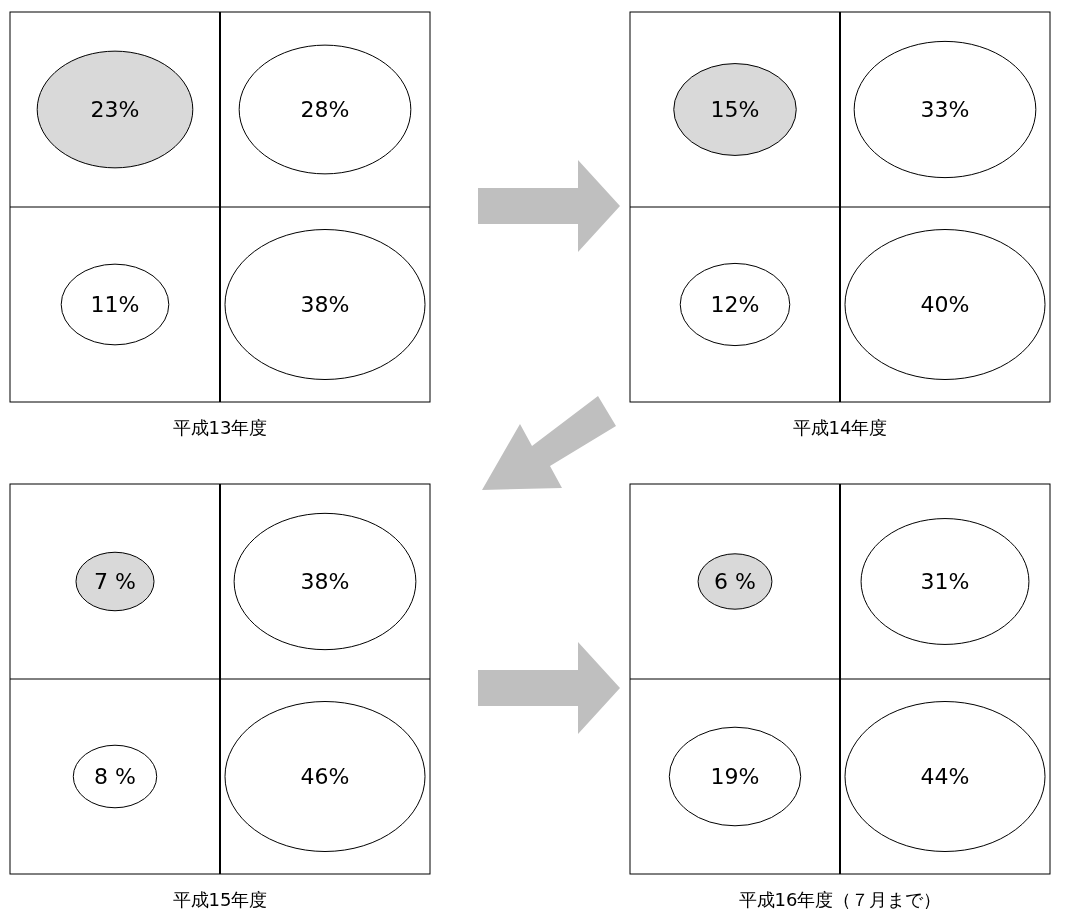 Image resolution: width=1071 pixels, height=912 pixels. I want to click on data-label: 44%, so click(945, 776).